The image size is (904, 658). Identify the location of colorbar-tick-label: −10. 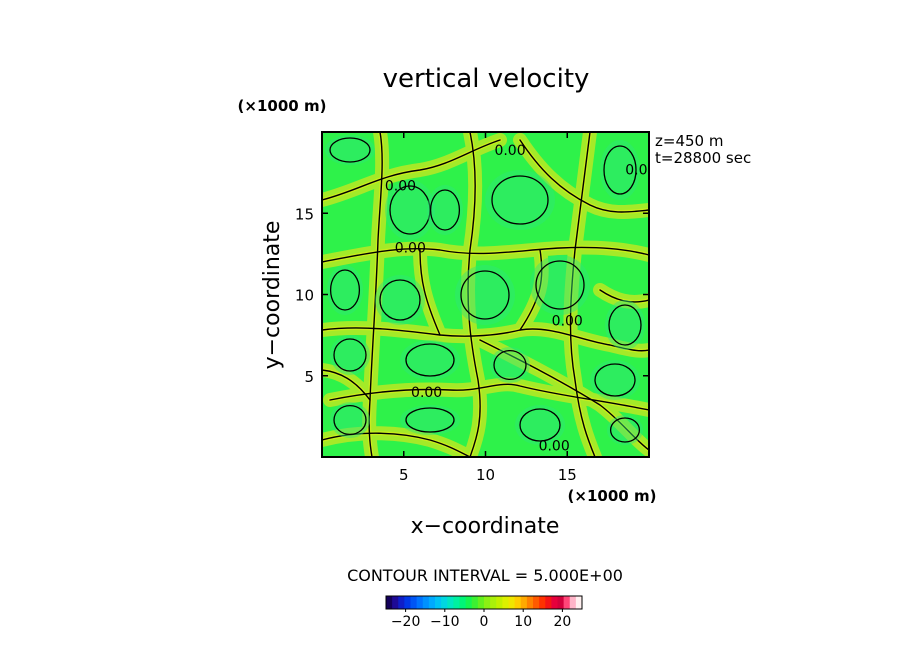
(445, 622).